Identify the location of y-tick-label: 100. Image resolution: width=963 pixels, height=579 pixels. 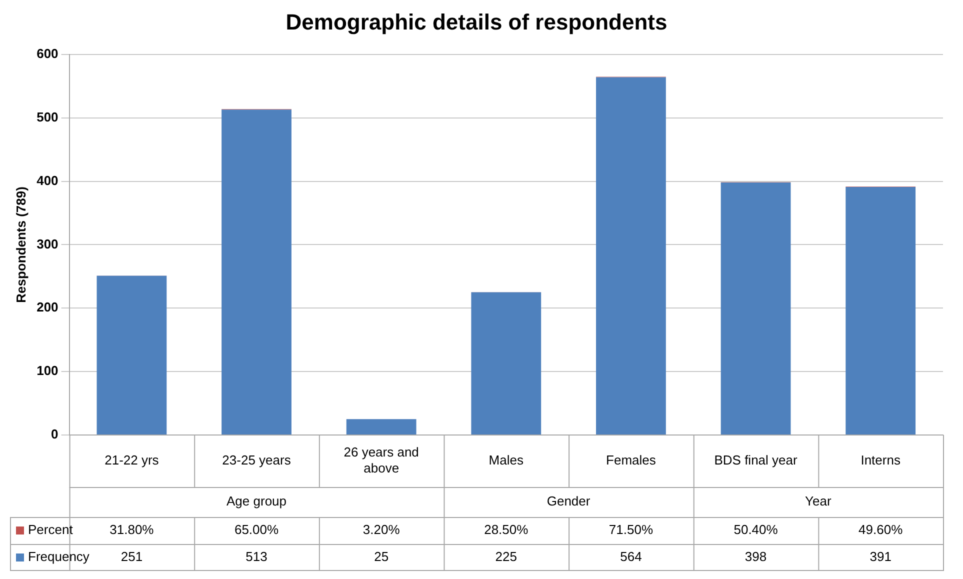
(47, 370).